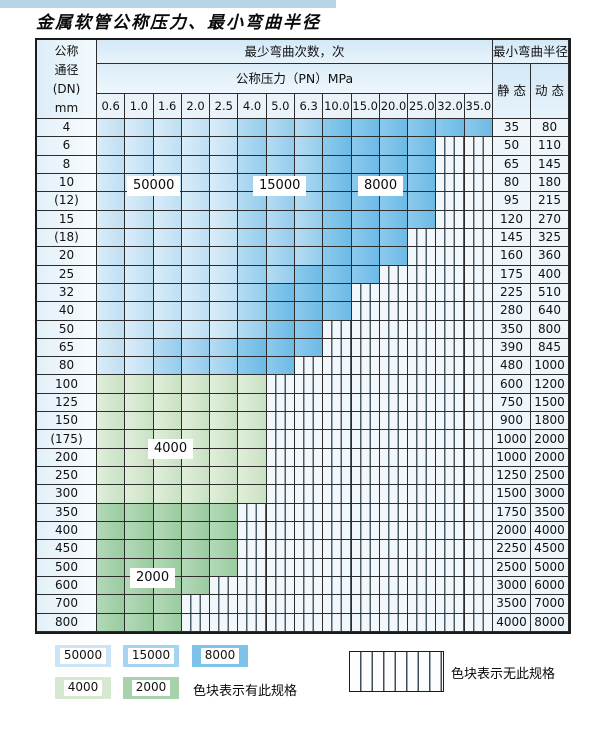 This screenshot has width=600, height=743. What do you see at coordinates (67, 549) in the screenshot?
I see `dn-cell: 450` at bounding box center [67, 549].